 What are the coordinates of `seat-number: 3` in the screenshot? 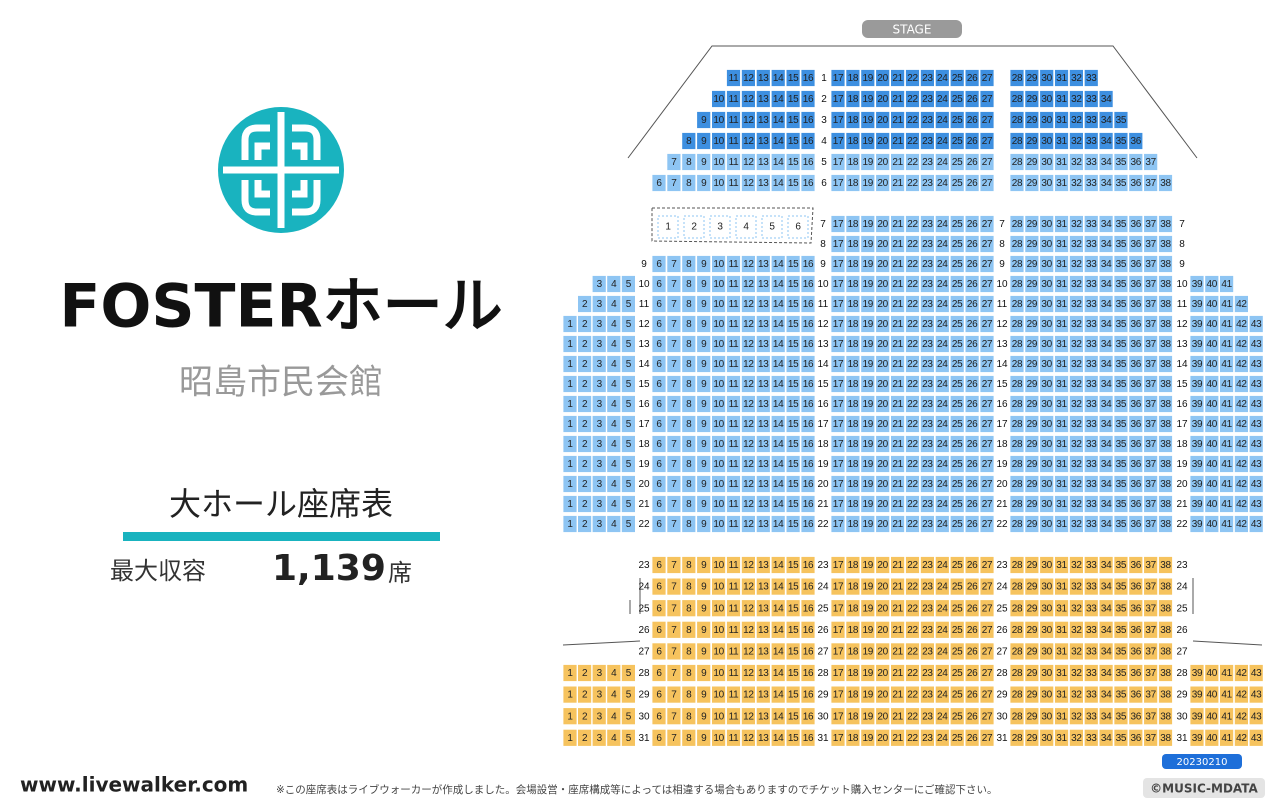 It's located at (600, 673).